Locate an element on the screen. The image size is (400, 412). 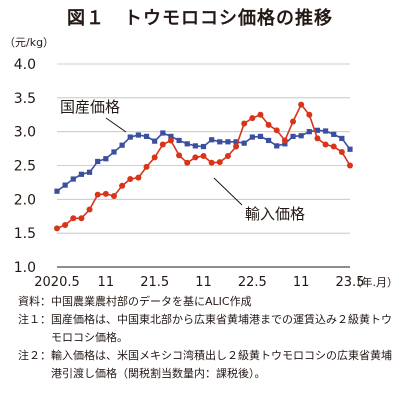
series-label-domestic: 国産価格 is located at coordinates (90, 107).